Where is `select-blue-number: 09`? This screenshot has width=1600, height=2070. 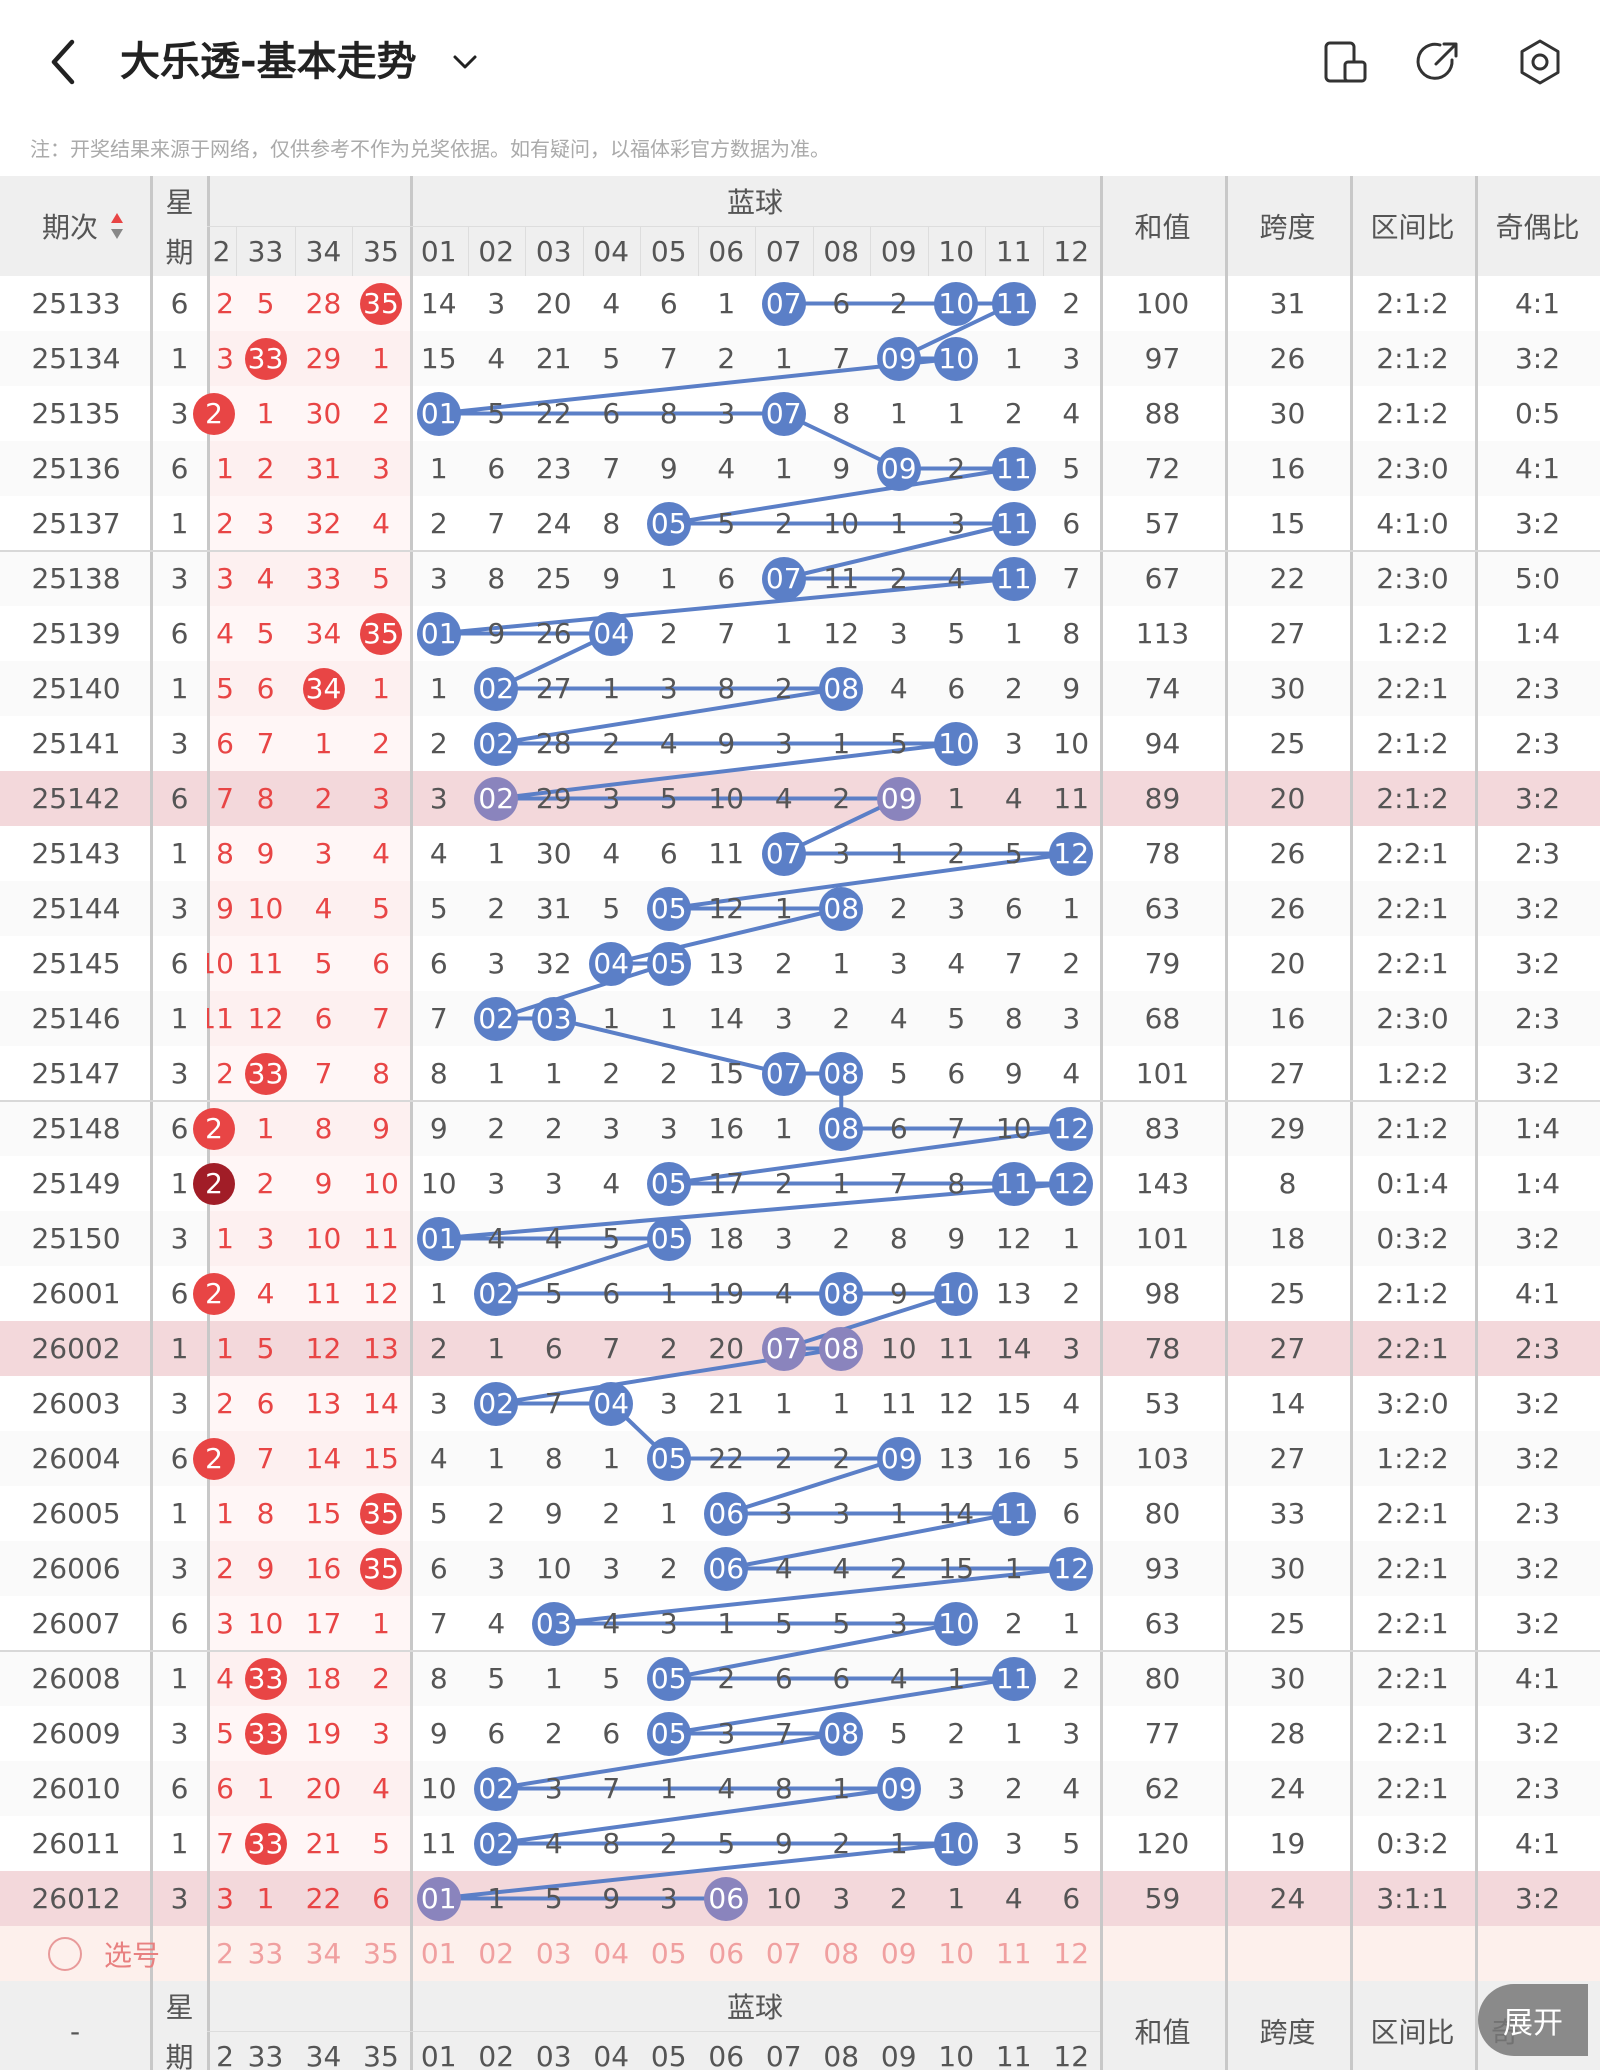
select-blue-number: 09 is located at coordinates (898, 1953).